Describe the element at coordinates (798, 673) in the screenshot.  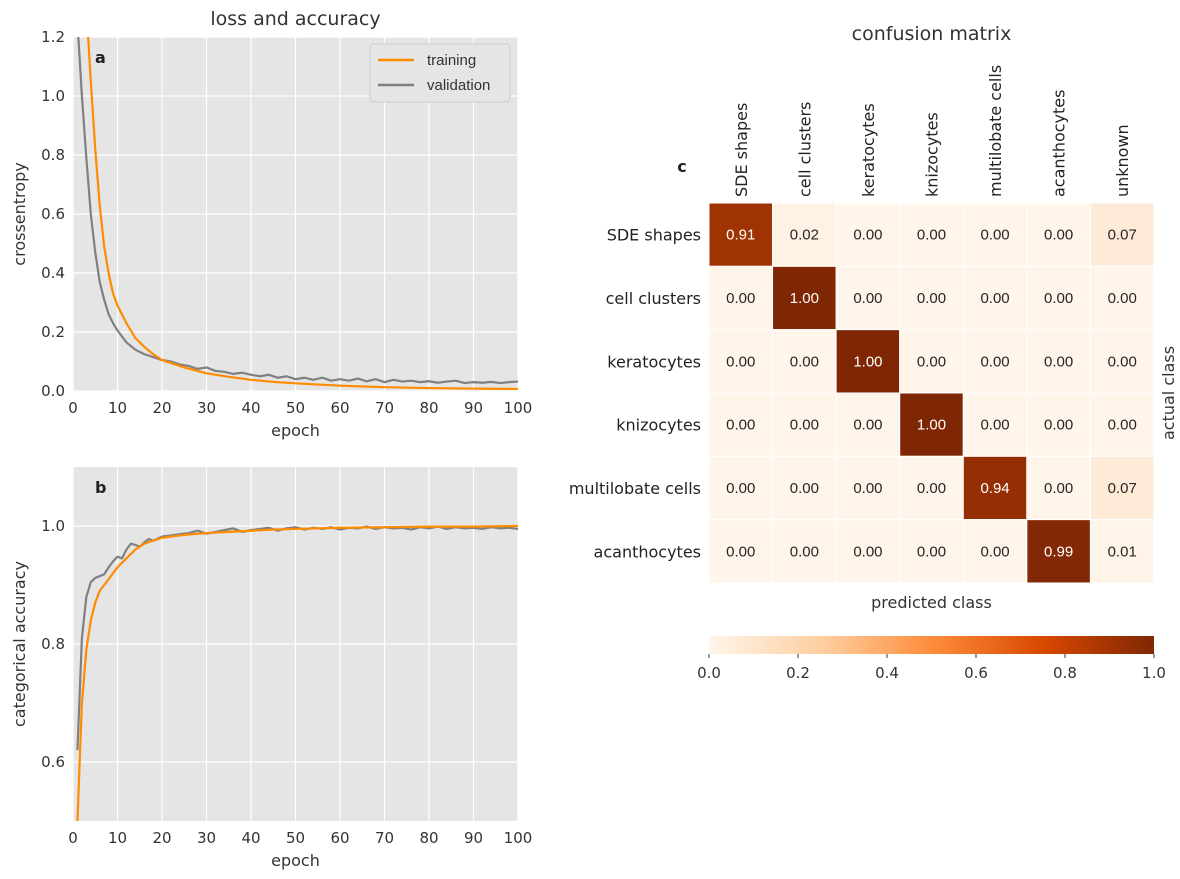
I see `colorbar-tick-label: 0.2` at that location.